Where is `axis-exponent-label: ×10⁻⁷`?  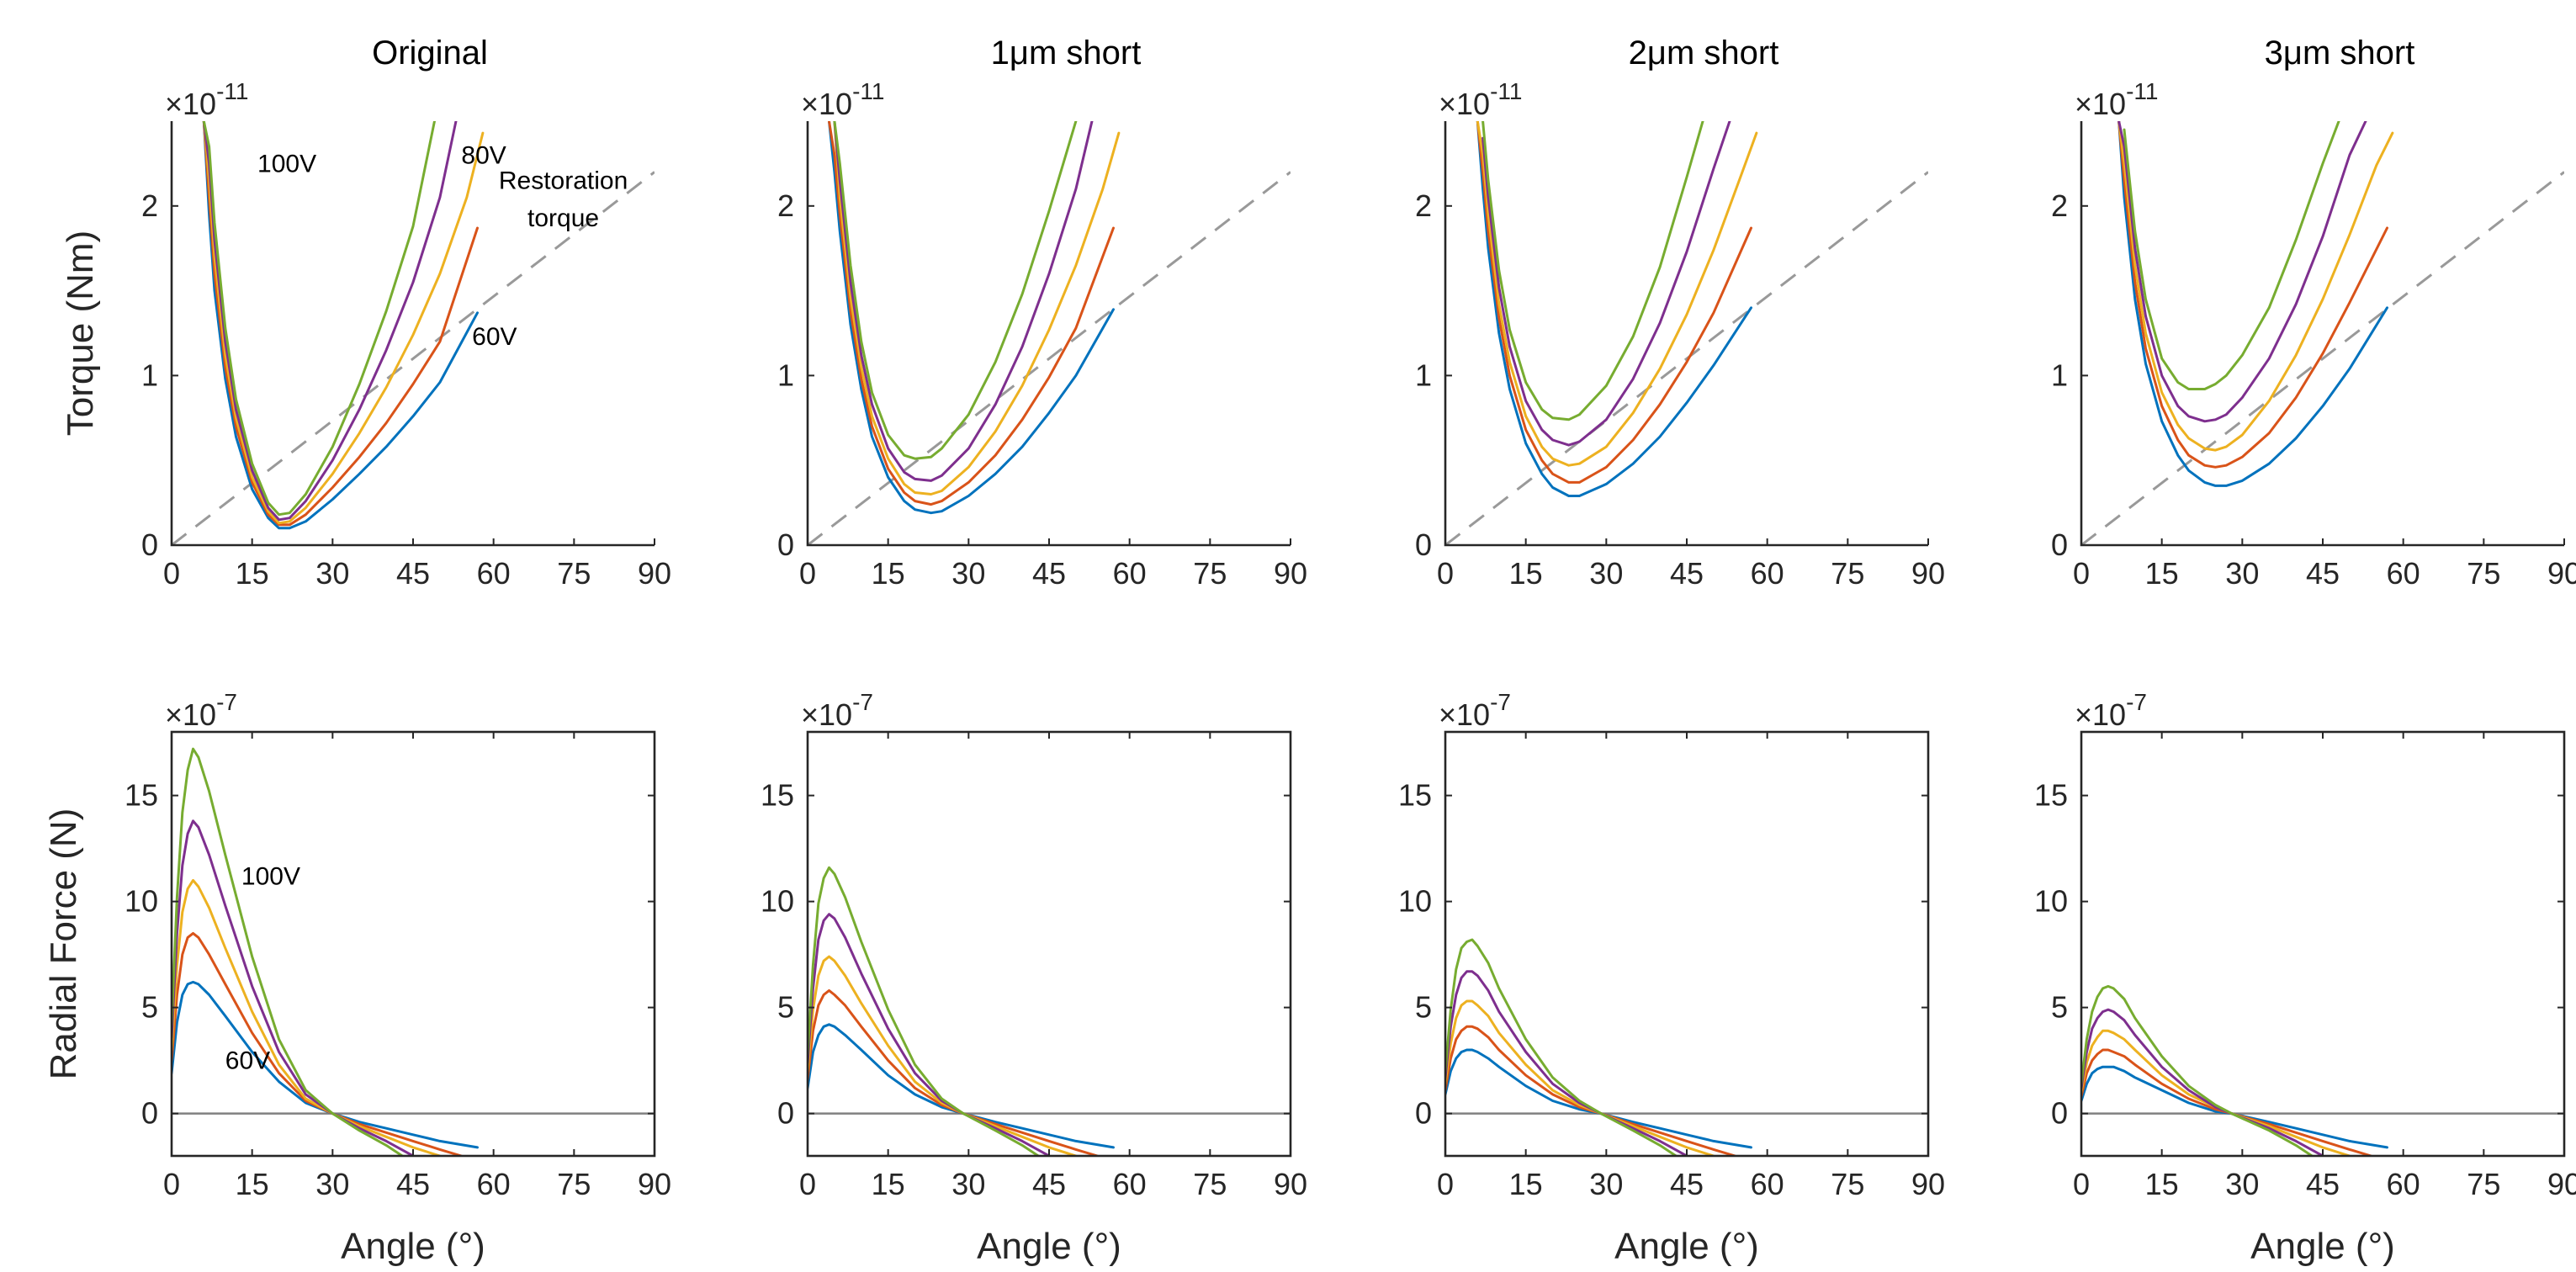
axis-exponent-label: ×10⁻⁷ is located at coordinates (1475, 710).